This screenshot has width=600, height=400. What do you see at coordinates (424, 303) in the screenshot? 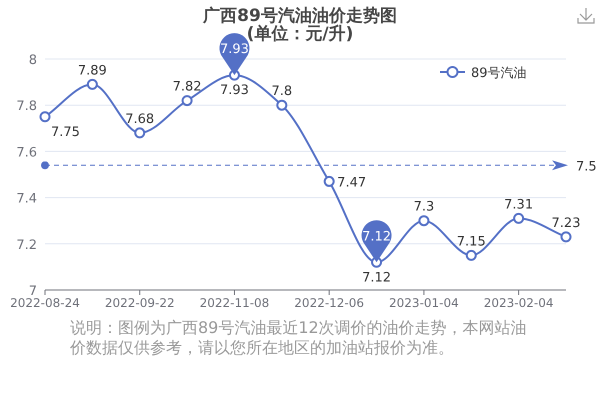
I see `x-tick-label: 2023-01-04` at bounding box center [424, 303].